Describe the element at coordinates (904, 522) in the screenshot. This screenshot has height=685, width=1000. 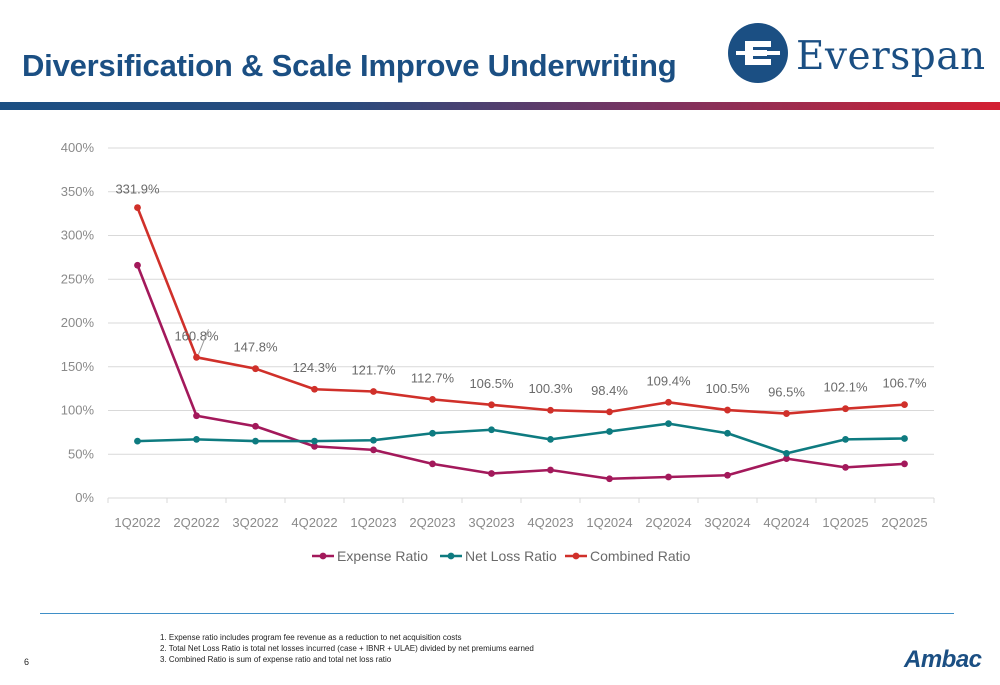
I see `x-tick-label: 2Q2025` at that location.